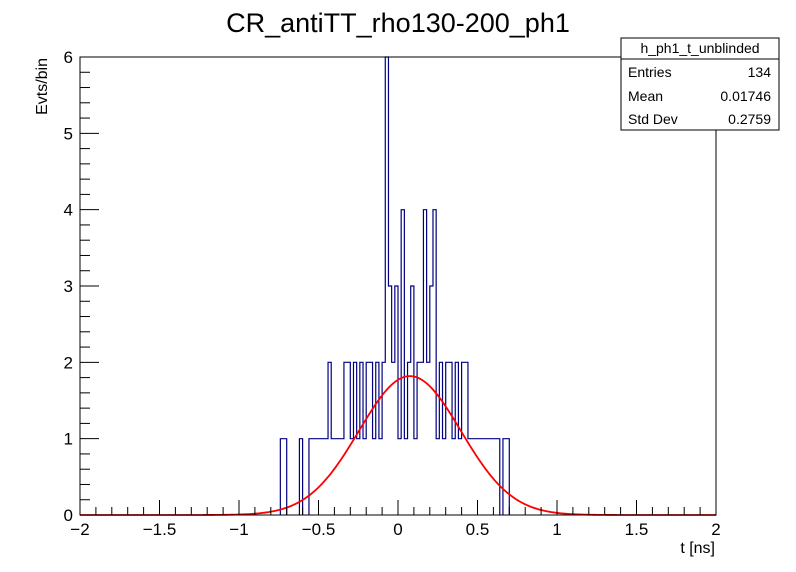 The width and height of the screenshot is (796, 572). What do you see at coordinates (68, 286) in the screenshot?
I see `y-tick-label: 3` at bounding box center [68, 286].